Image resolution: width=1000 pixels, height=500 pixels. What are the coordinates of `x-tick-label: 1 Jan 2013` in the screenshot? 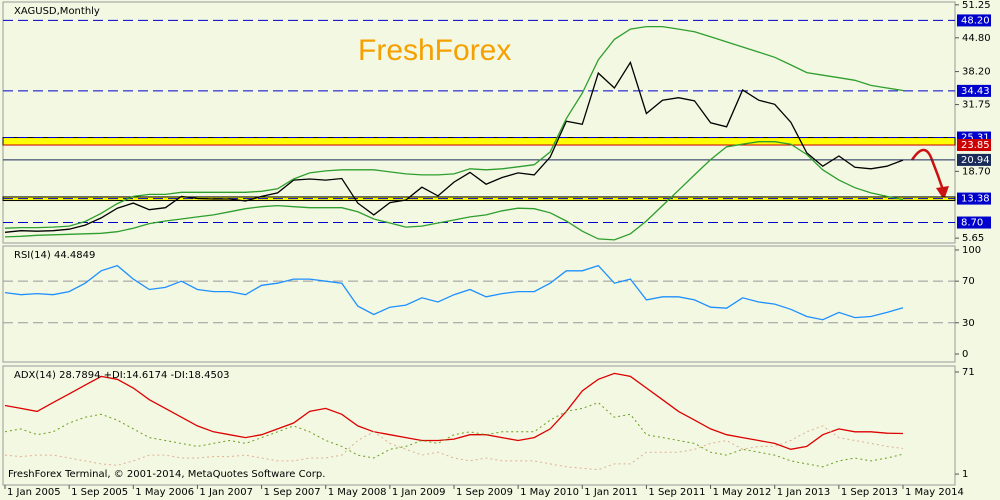 It's located at (804, 492).